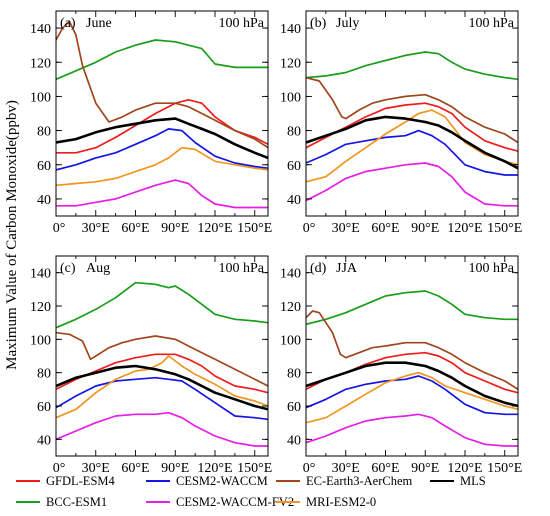 The width and height of the screenshot is (550, 516). I want to click on panel-title: JJA, so click(347, 268).